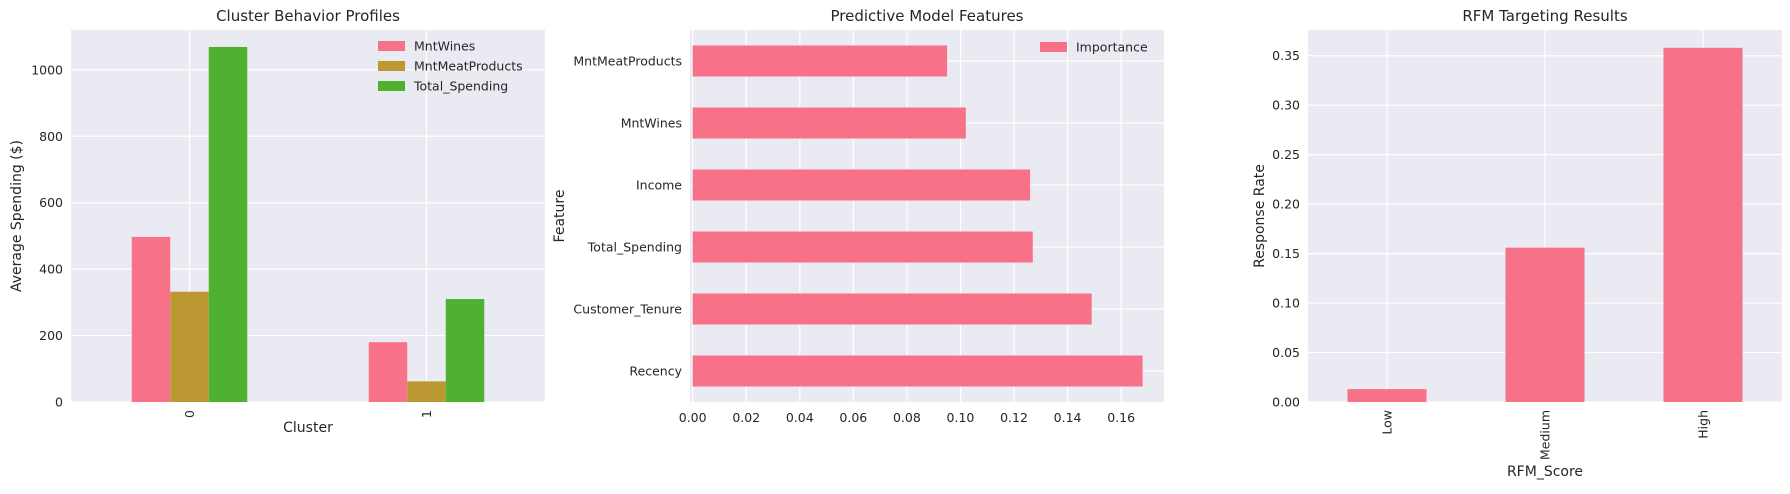 Image resolution: width=1790 pixels, height=494 pixels. Describe the element at coordinates (627, 61) in the screenshot. I see `y-tick-label: MntMeatProducts` at that location.